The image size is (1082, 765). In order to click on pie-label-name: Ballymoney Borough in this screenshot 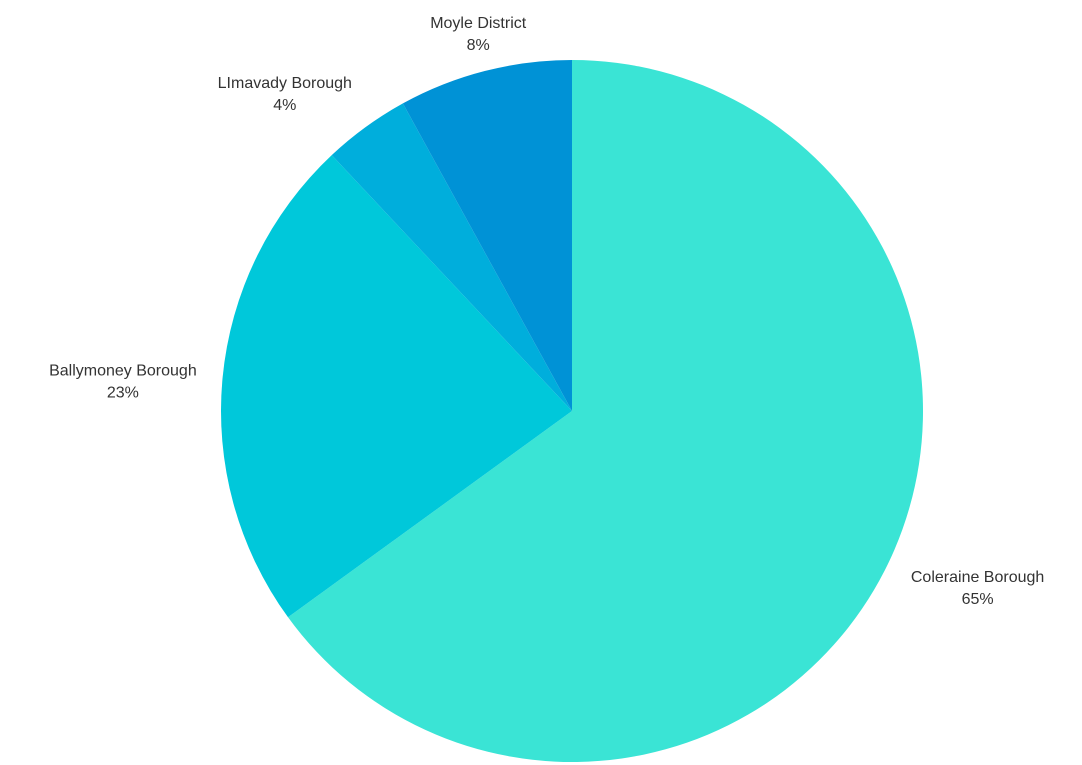, I will do `click(123, 371)`.